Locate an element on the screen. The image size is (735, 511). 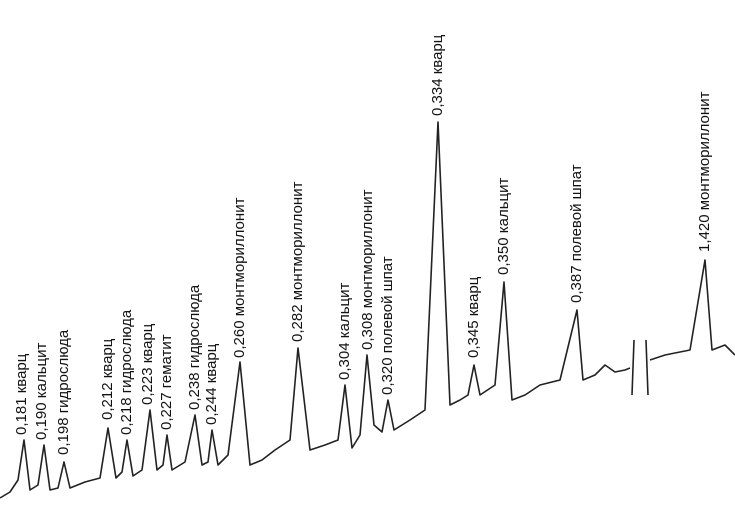
peak-label: 0,304 кальцит is located at coordinates (344, 331).